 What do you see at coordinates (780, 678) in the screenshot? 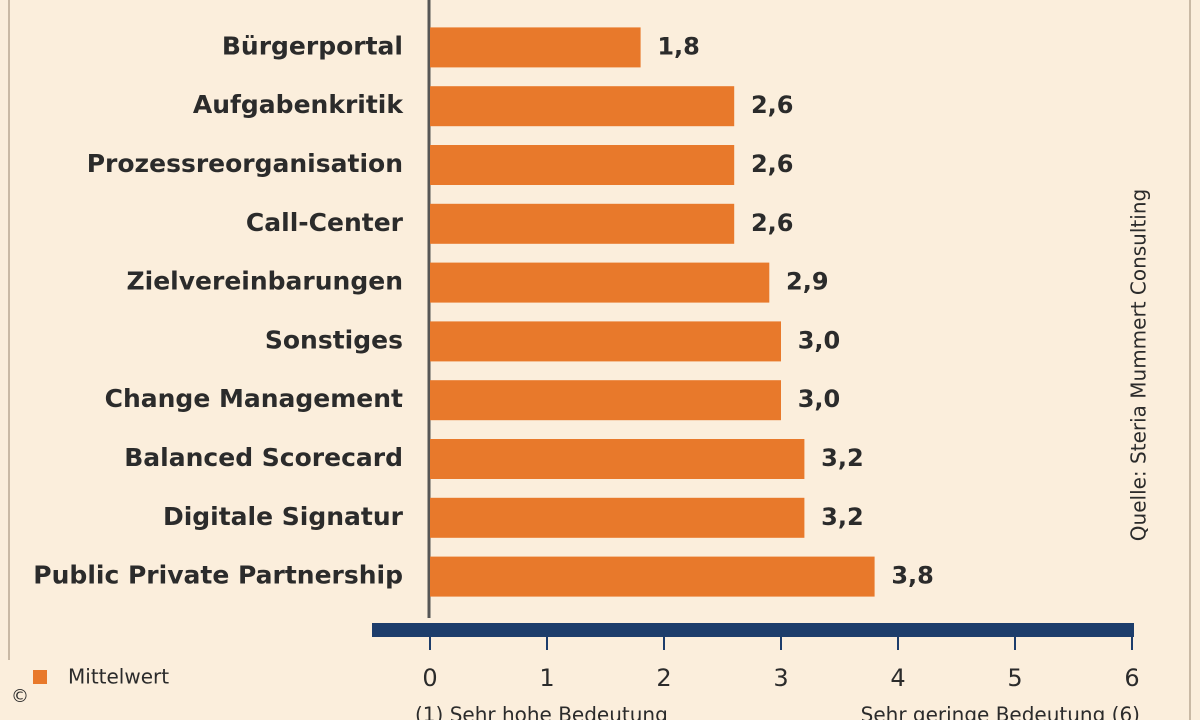
I see `x-tick-label: 3` at bounding box center [780, 678].